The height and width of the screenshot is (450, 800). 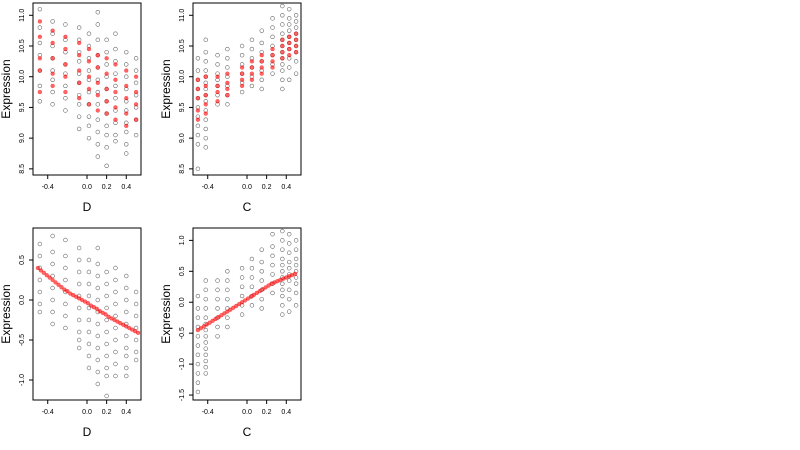 I want to click on y-tick-label: 0.5, so click(x=182, y=271).